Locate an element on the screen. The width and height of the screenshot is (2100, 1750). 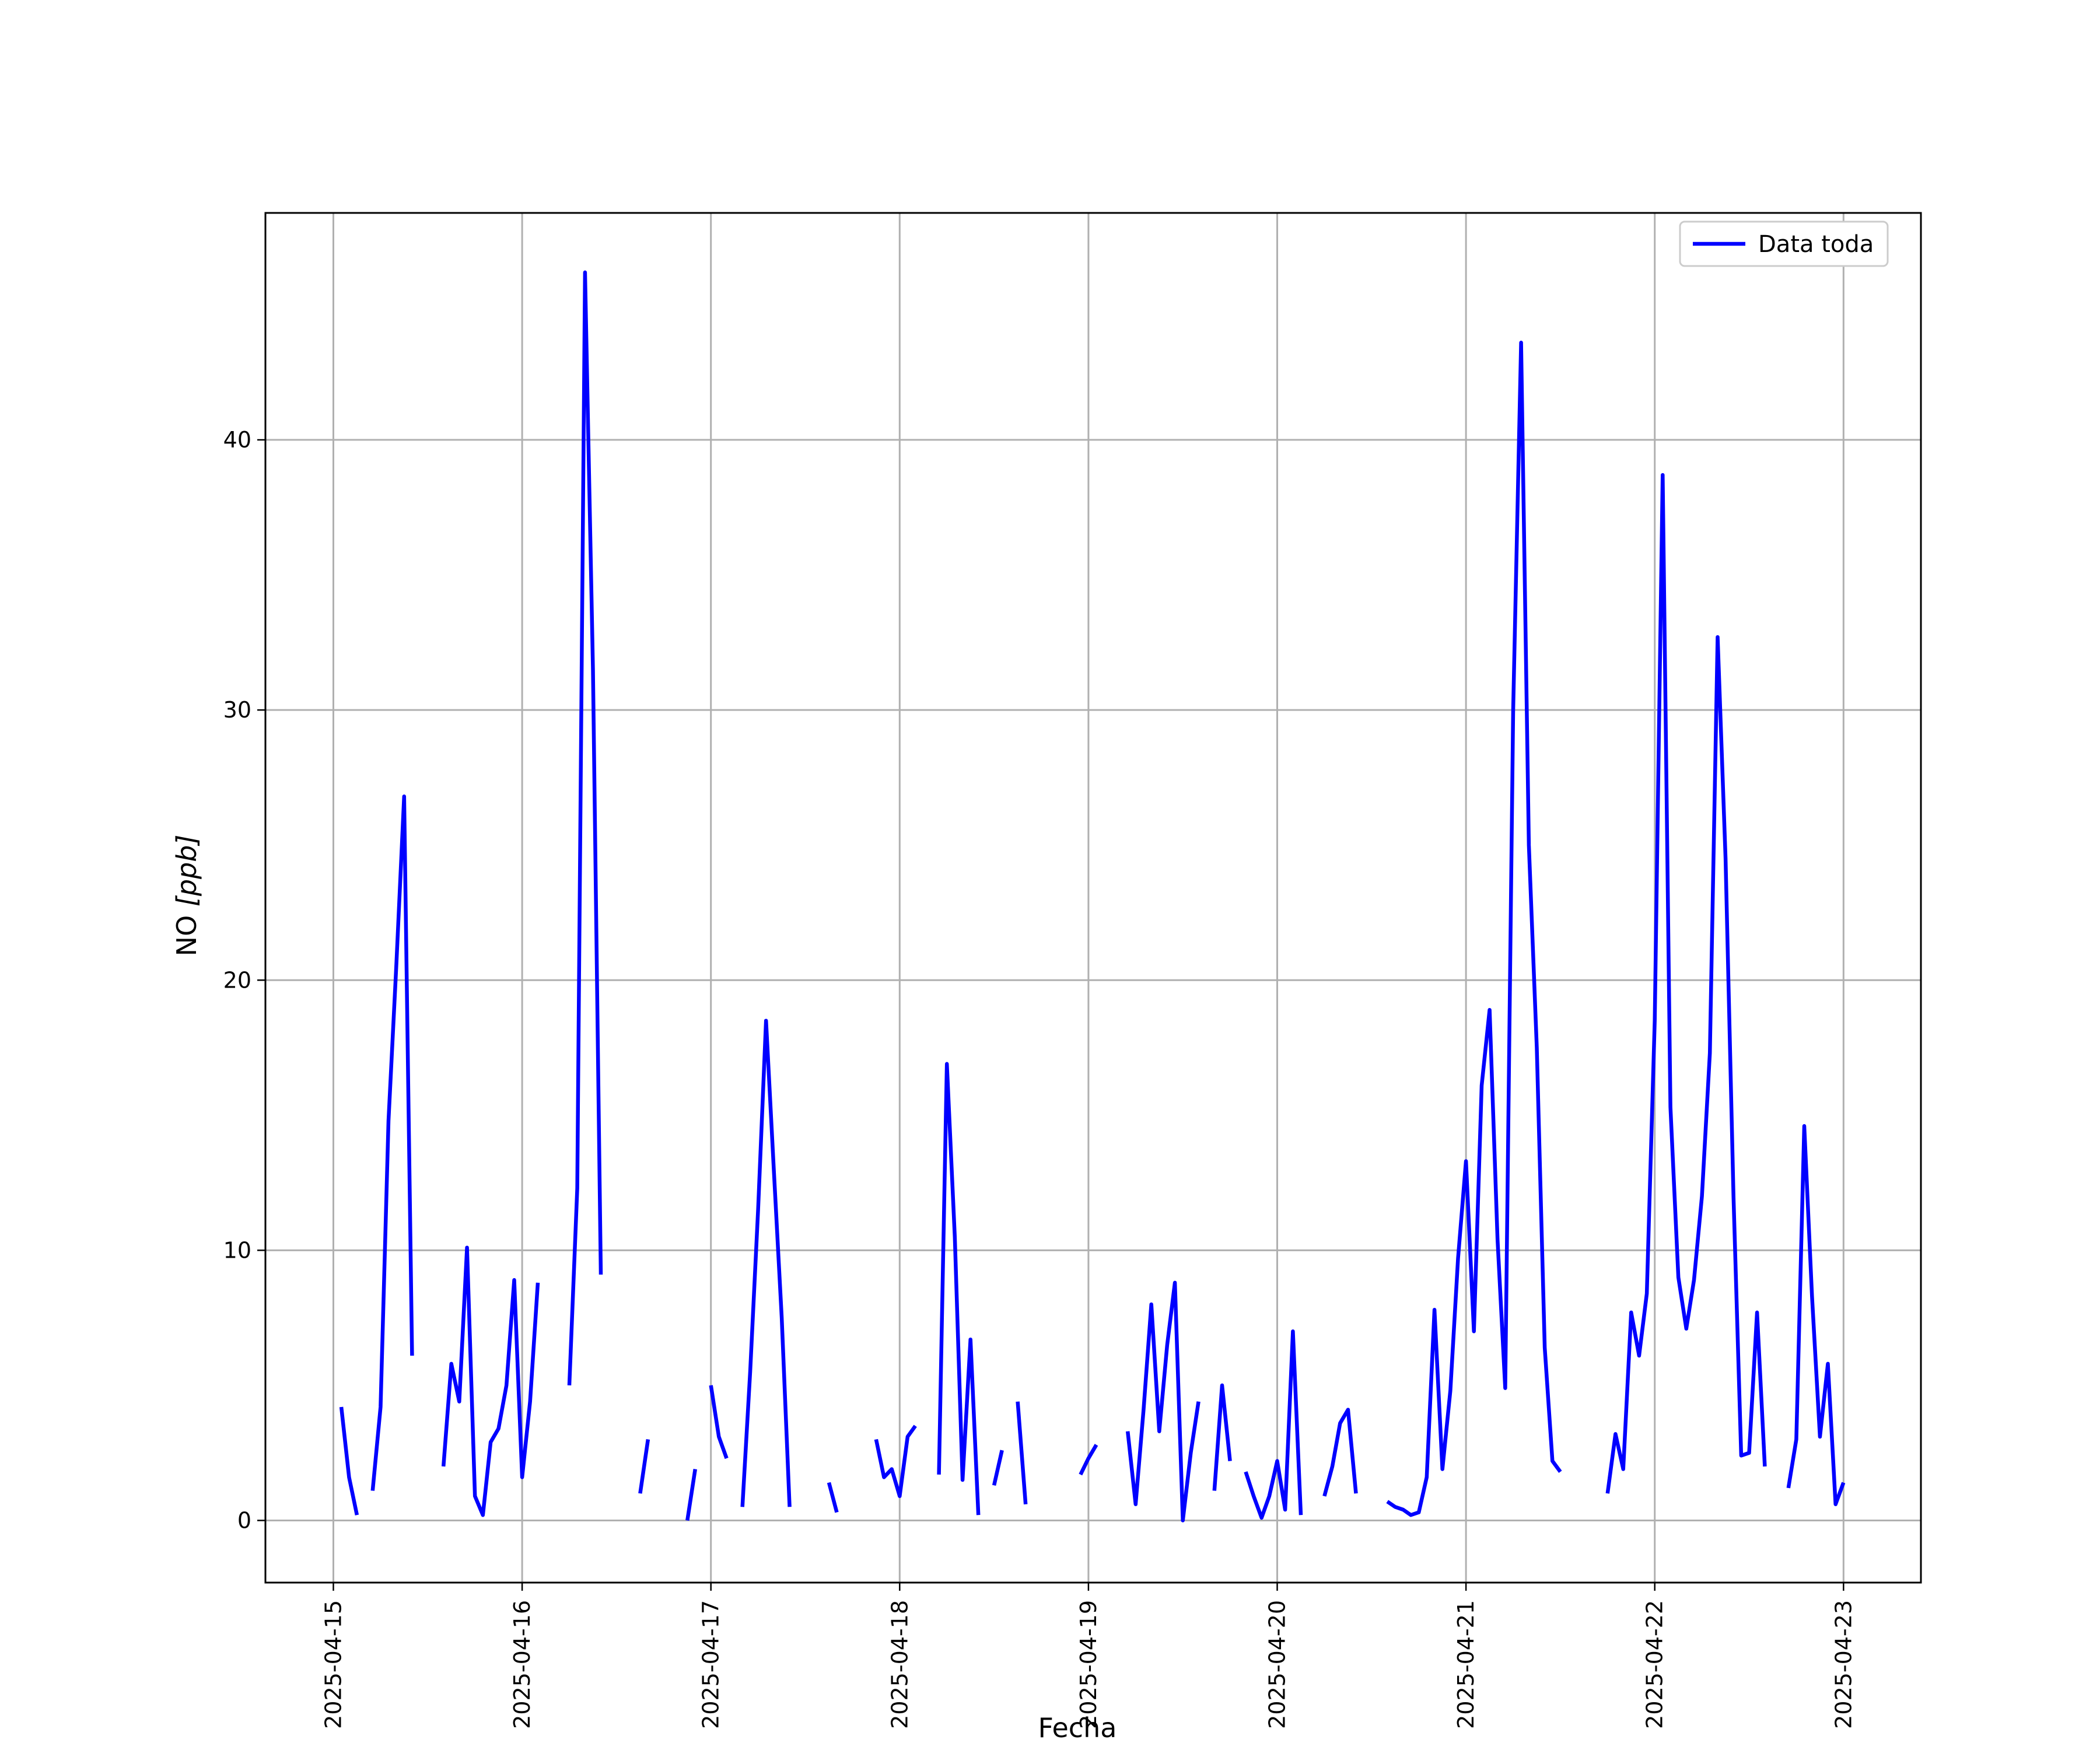
x-tick-label: 2025-04-20 is located at coordinates (1277, 1664).